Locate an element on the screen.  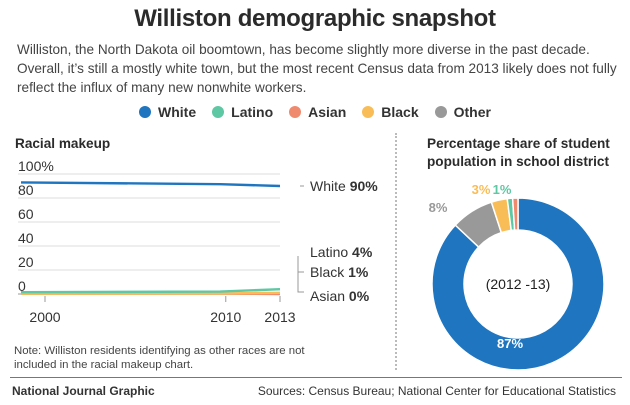
legend-label: Other is located at coordinates (472, 112).